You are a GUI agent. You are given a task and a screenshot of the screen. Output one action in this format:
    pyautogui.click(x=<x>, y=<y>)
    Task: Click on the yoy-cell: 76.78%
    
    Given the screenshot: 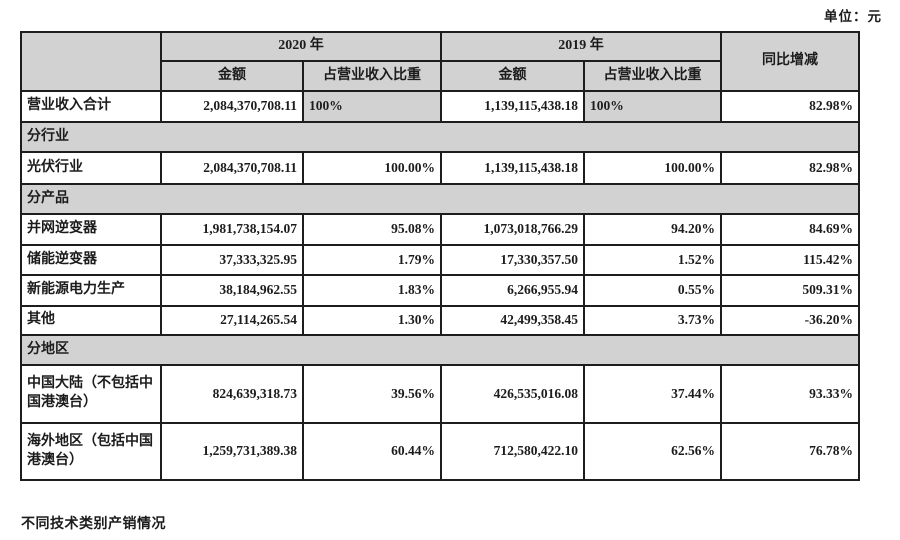 What is the action you would take?
    pyautogui.click(x=790, y=451)
    